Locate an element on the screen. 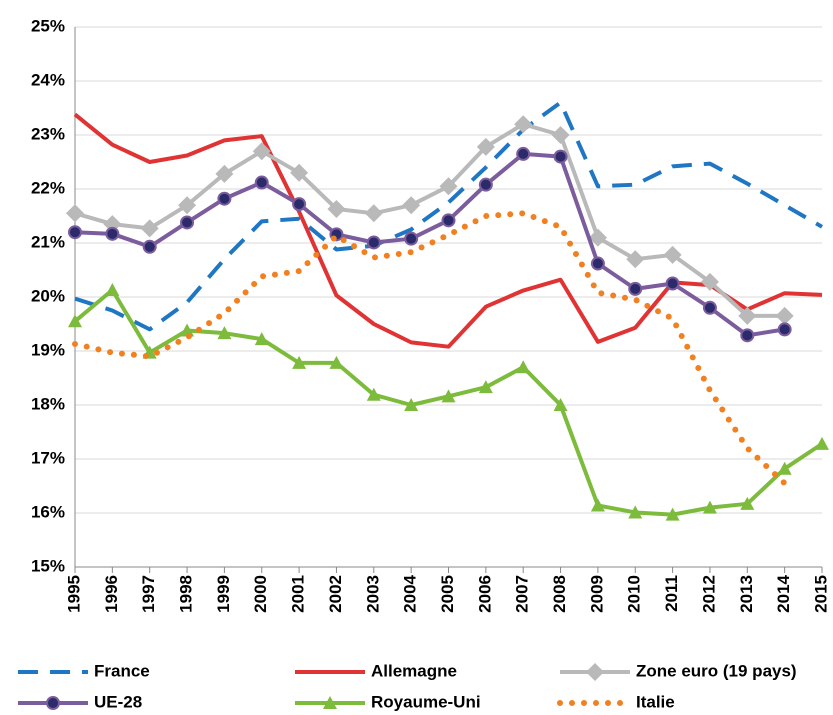 The image size is (833, 715). legend-label: Royaume-Uni is located at coordinates (426, 701).